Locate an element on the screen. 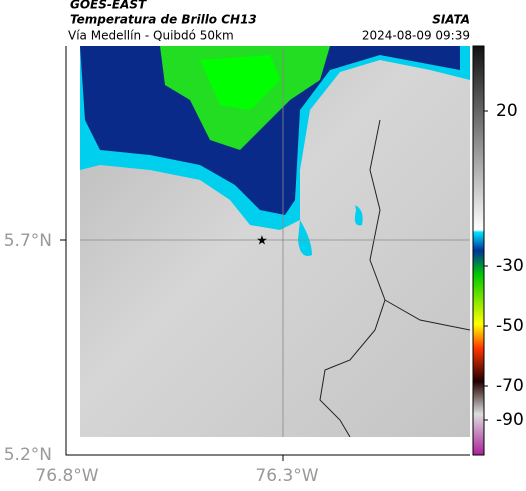 This screenshot has width=526, height=491. lon-label: 76.3°W is located at coordinates (286, 476).